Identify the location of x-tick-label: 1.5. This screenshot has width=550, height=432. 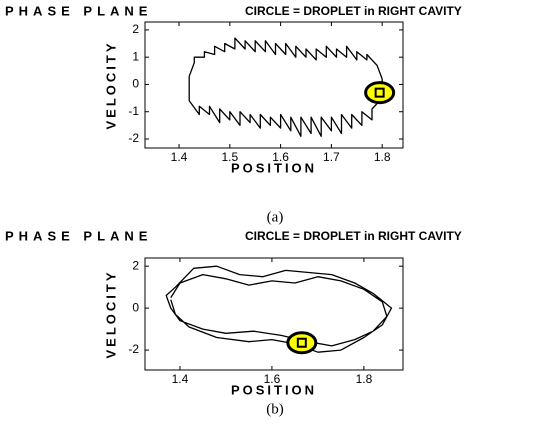
(229, 157).